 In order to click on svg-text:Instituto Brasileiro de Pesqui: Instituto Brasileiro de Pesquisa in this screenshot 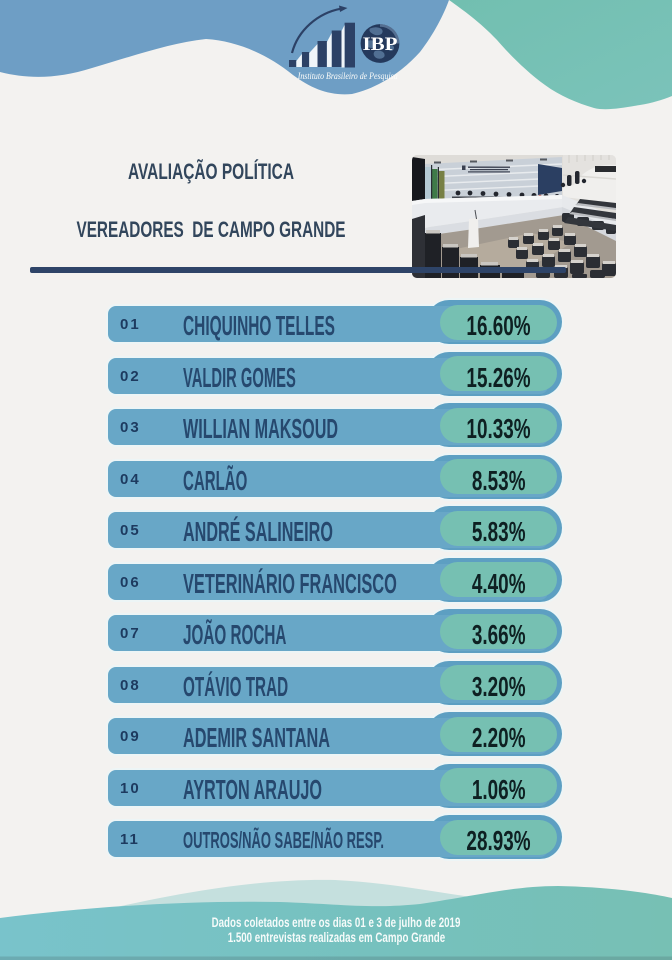, I will do `click(347, 76)`.